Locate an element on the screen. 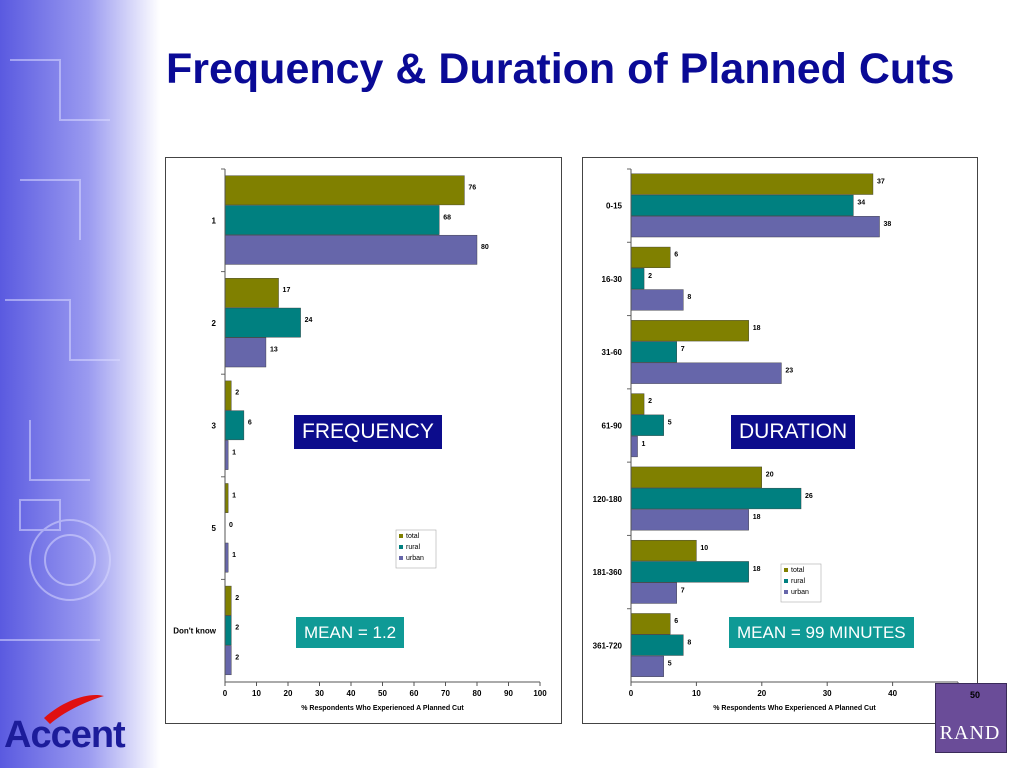 Image resolution: width=1024 pixels, height=768 pixels. frequency-category-label-don-t-know: Don't know is located at coordinates (195, 631).